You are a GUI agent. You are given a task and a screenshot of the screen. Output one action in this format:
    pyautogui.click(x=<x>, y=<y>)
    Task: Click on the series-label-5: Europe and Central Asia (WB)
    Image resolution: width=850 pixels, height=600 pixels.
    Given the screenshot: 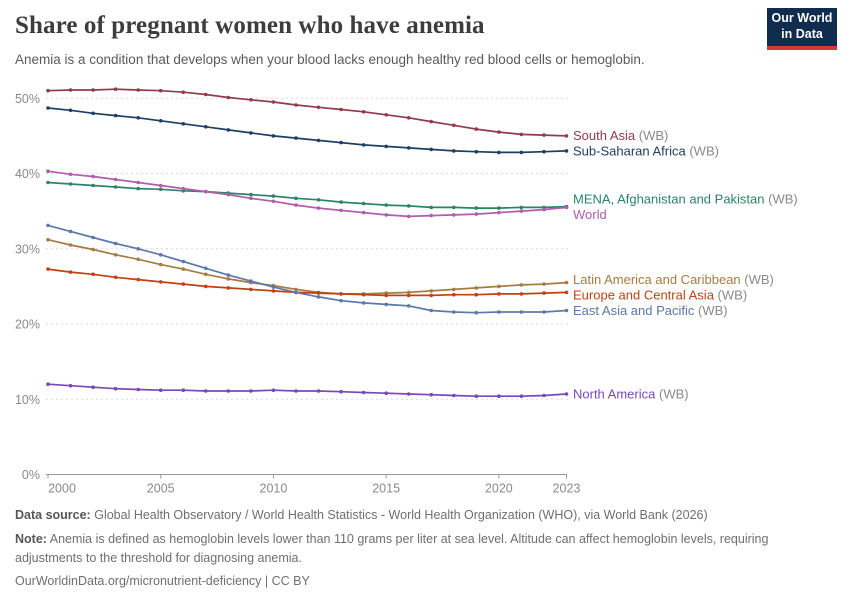 What is the action you would take?
    pyautogui.click(x=660, y=295)
    